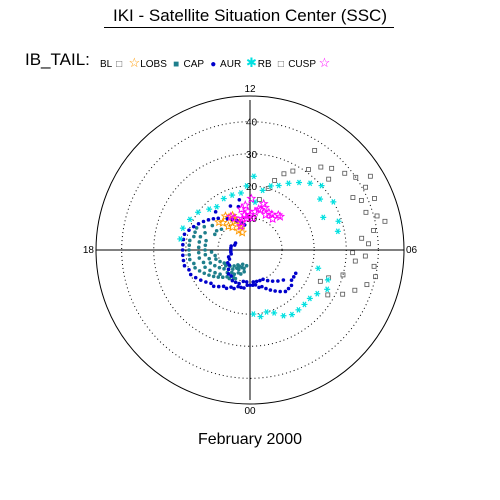 This screenshot has height=500, width=500. I want to click on legend: BL □ ☆ LOBS ■ CAP ● AUR ✱ RB □ CUSP ☆, so click(215, 63).